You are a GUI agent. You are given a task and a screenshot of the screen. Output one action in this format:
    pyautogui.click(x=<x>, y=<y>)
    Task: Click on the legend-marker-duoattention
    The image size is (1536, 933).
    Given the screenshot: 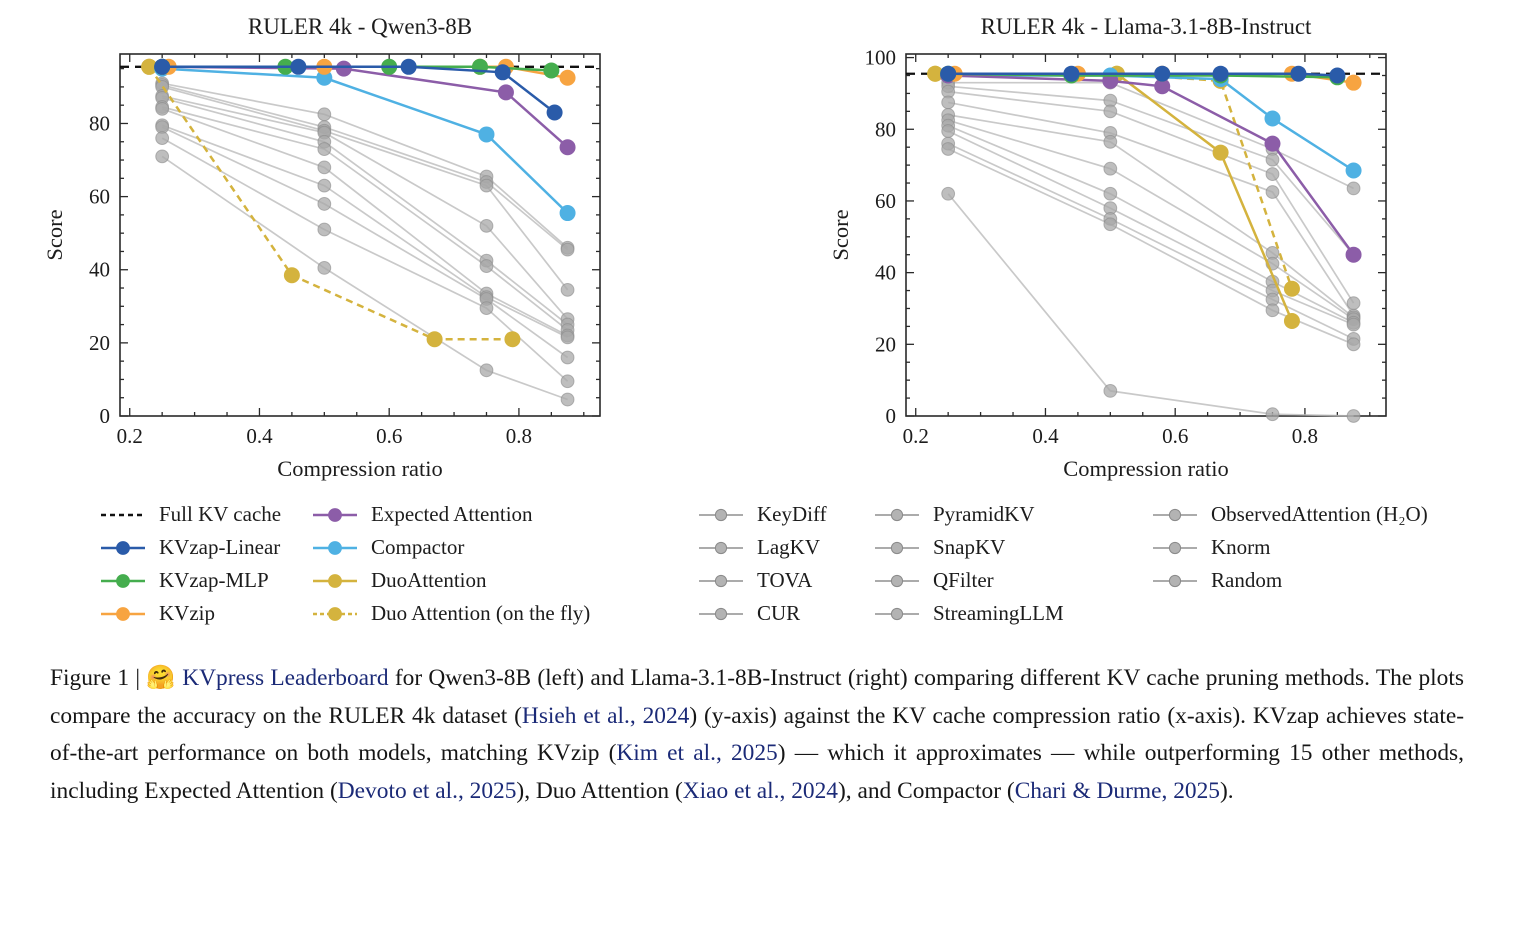 What is the action you would take?
    pyautogui.click(x=335, y=580)
    